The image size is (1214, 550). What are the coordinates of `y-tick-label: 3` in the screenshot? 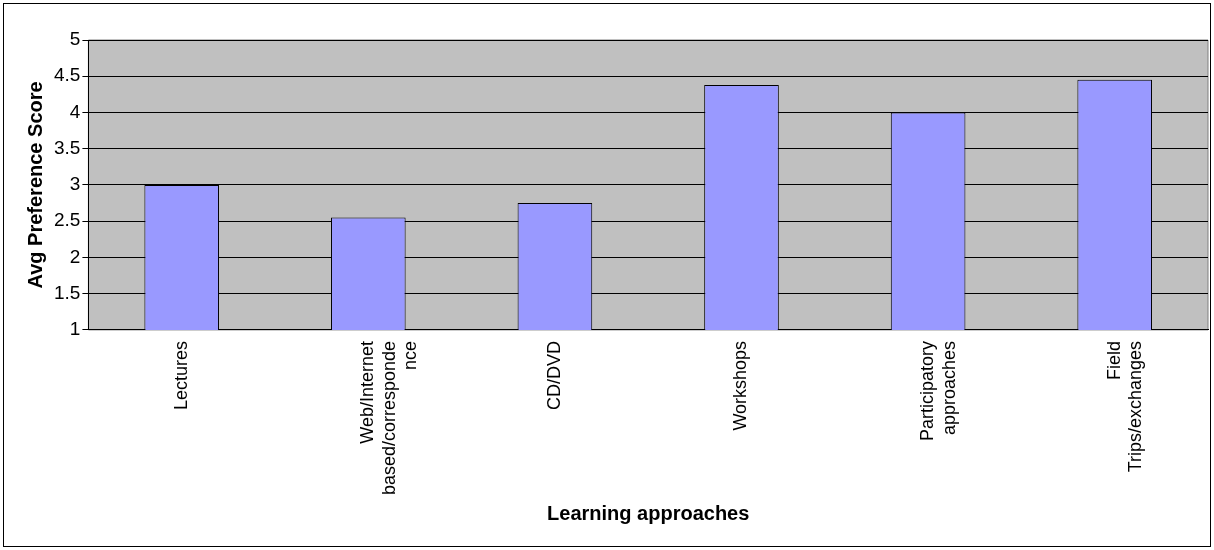 It's located at (75, 184).